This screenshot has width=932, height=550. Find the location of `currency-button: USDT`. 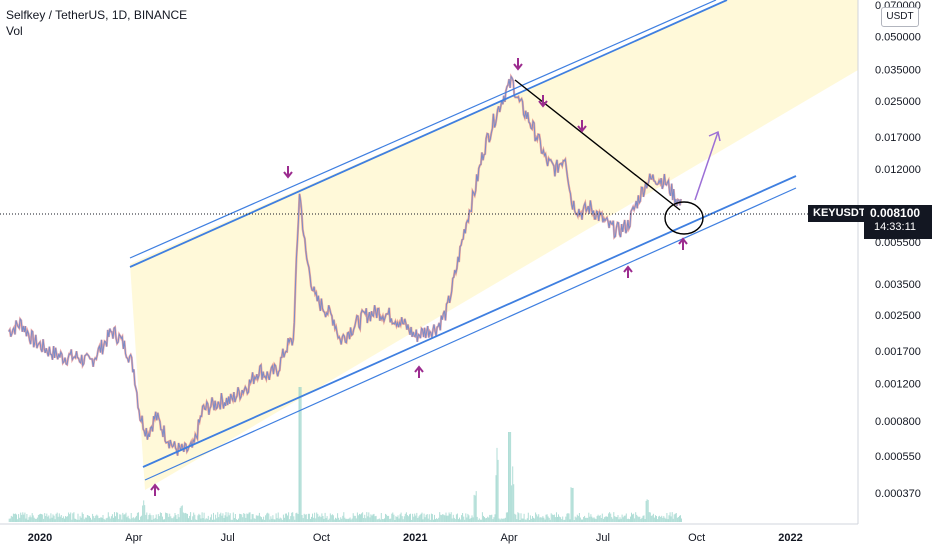

currency-button: USDT is located at coordinates (900, 17).